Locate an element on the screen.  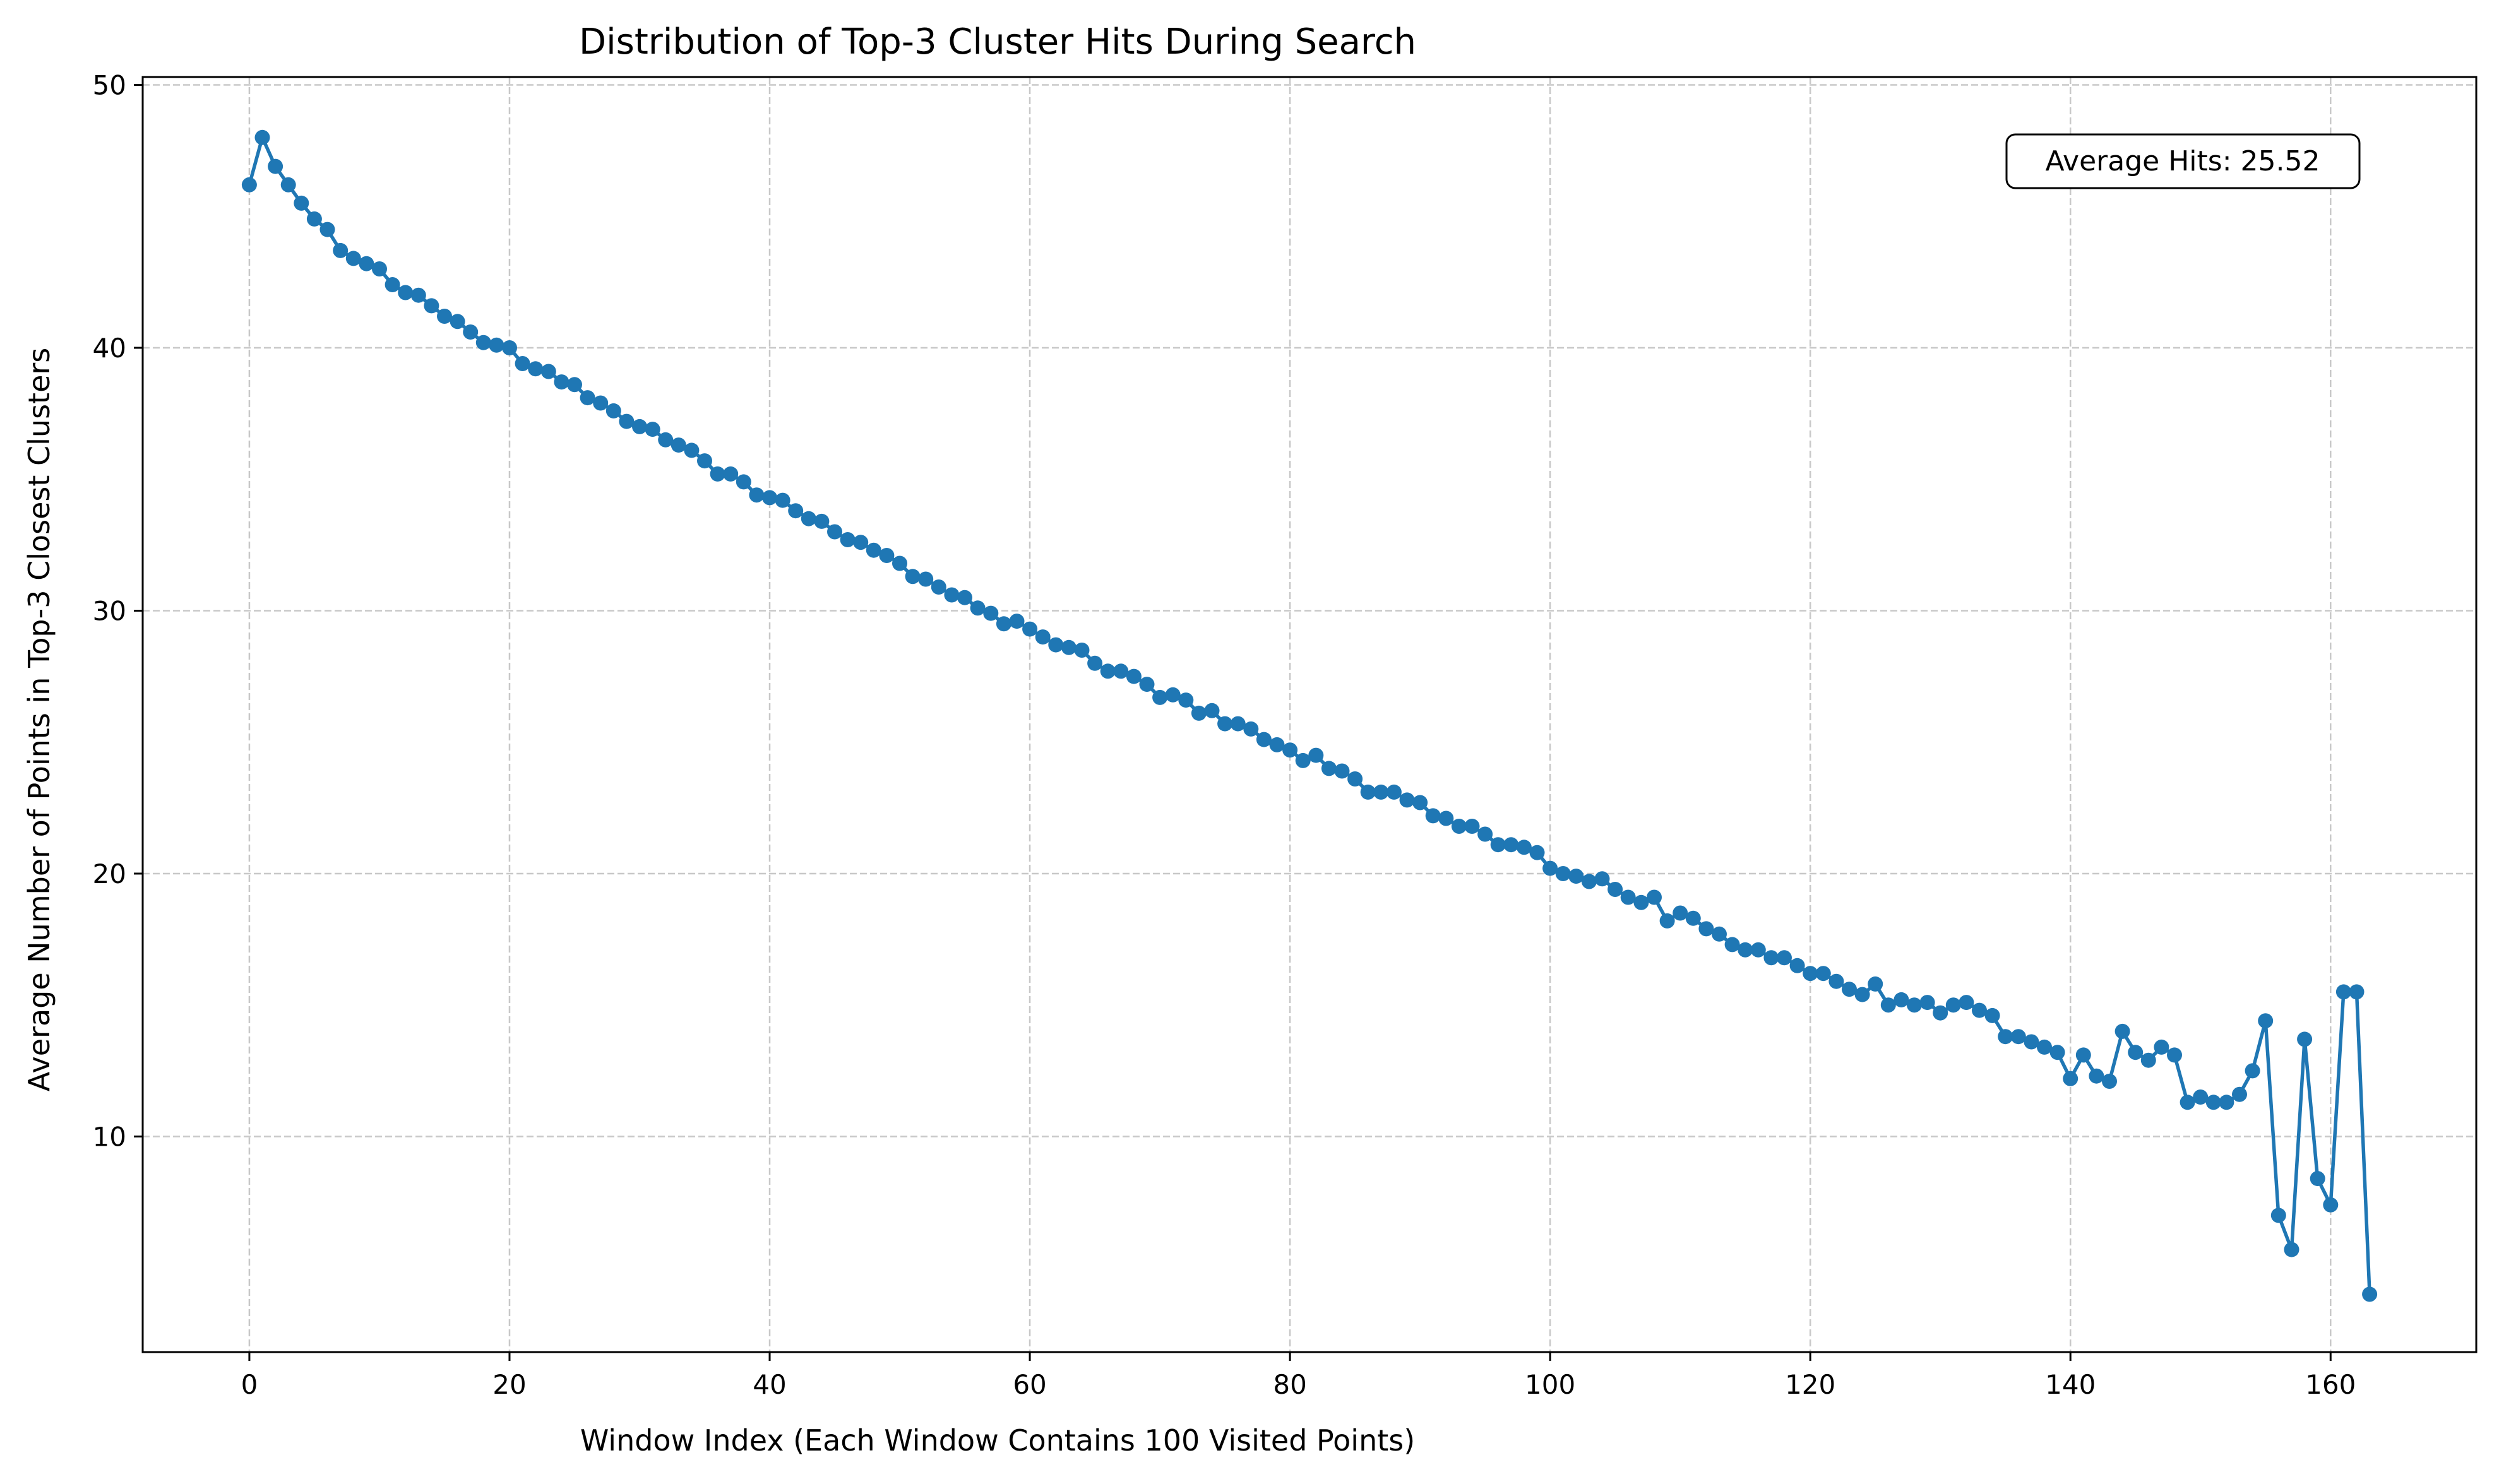
x-tick-label: 80 is located at coordinates (1289, 1384).